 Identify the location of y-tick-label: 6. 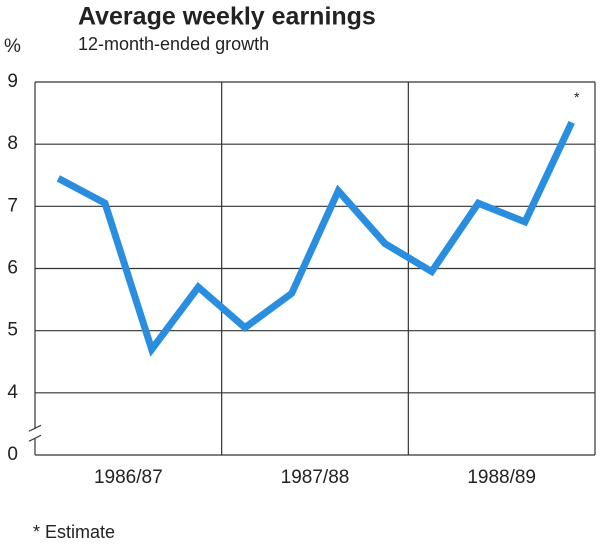
(12, 268).